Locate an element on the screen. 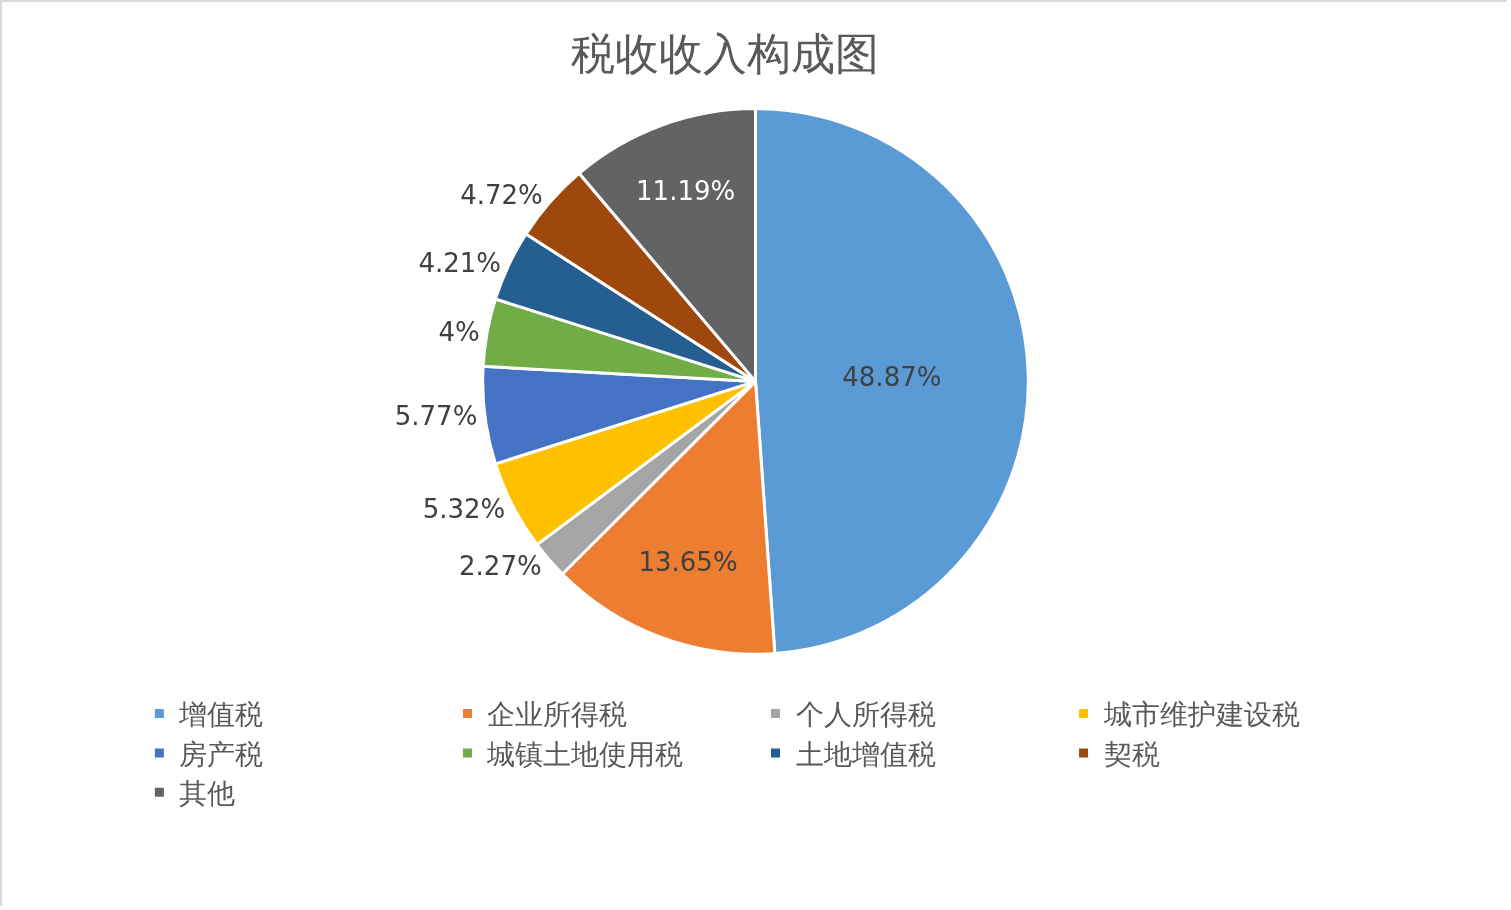 This screenshot has height=910, width=1511. data-label: 4.21% is located at coordinates (460, 262).